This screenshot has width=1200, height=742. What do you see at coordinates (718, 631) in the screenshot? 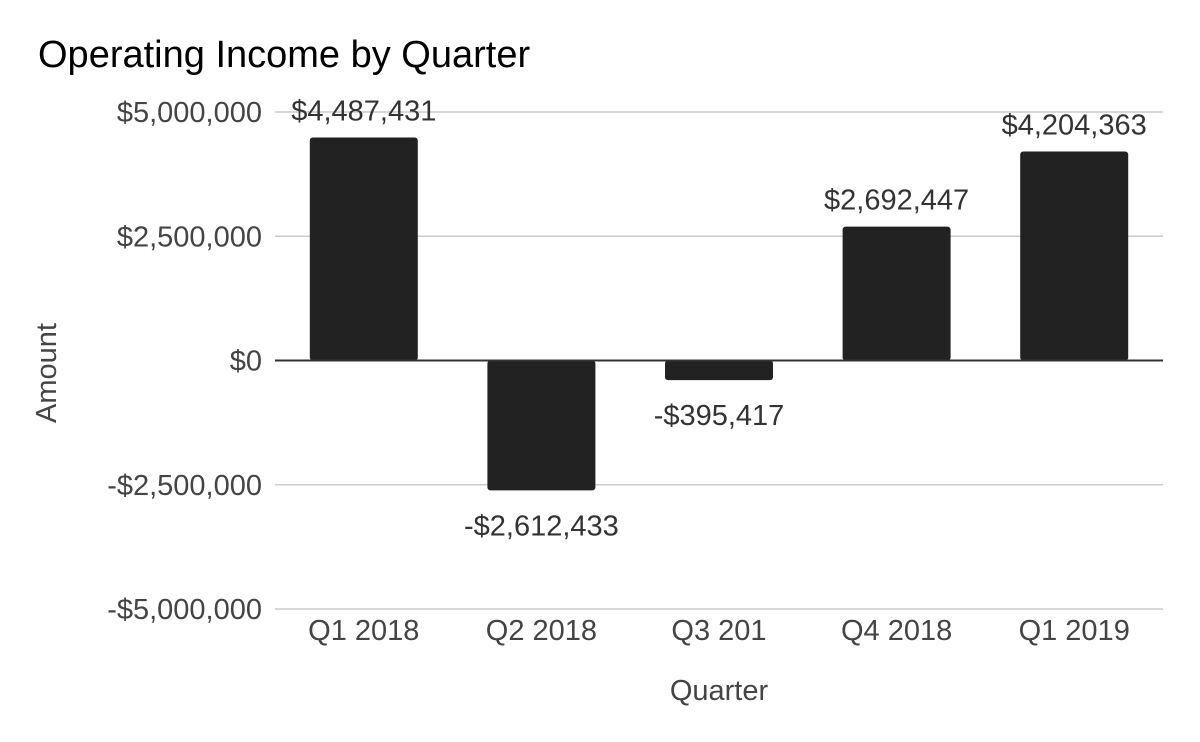
I see `x-tick-label: Q3 201` at bounding box center [718, 631].